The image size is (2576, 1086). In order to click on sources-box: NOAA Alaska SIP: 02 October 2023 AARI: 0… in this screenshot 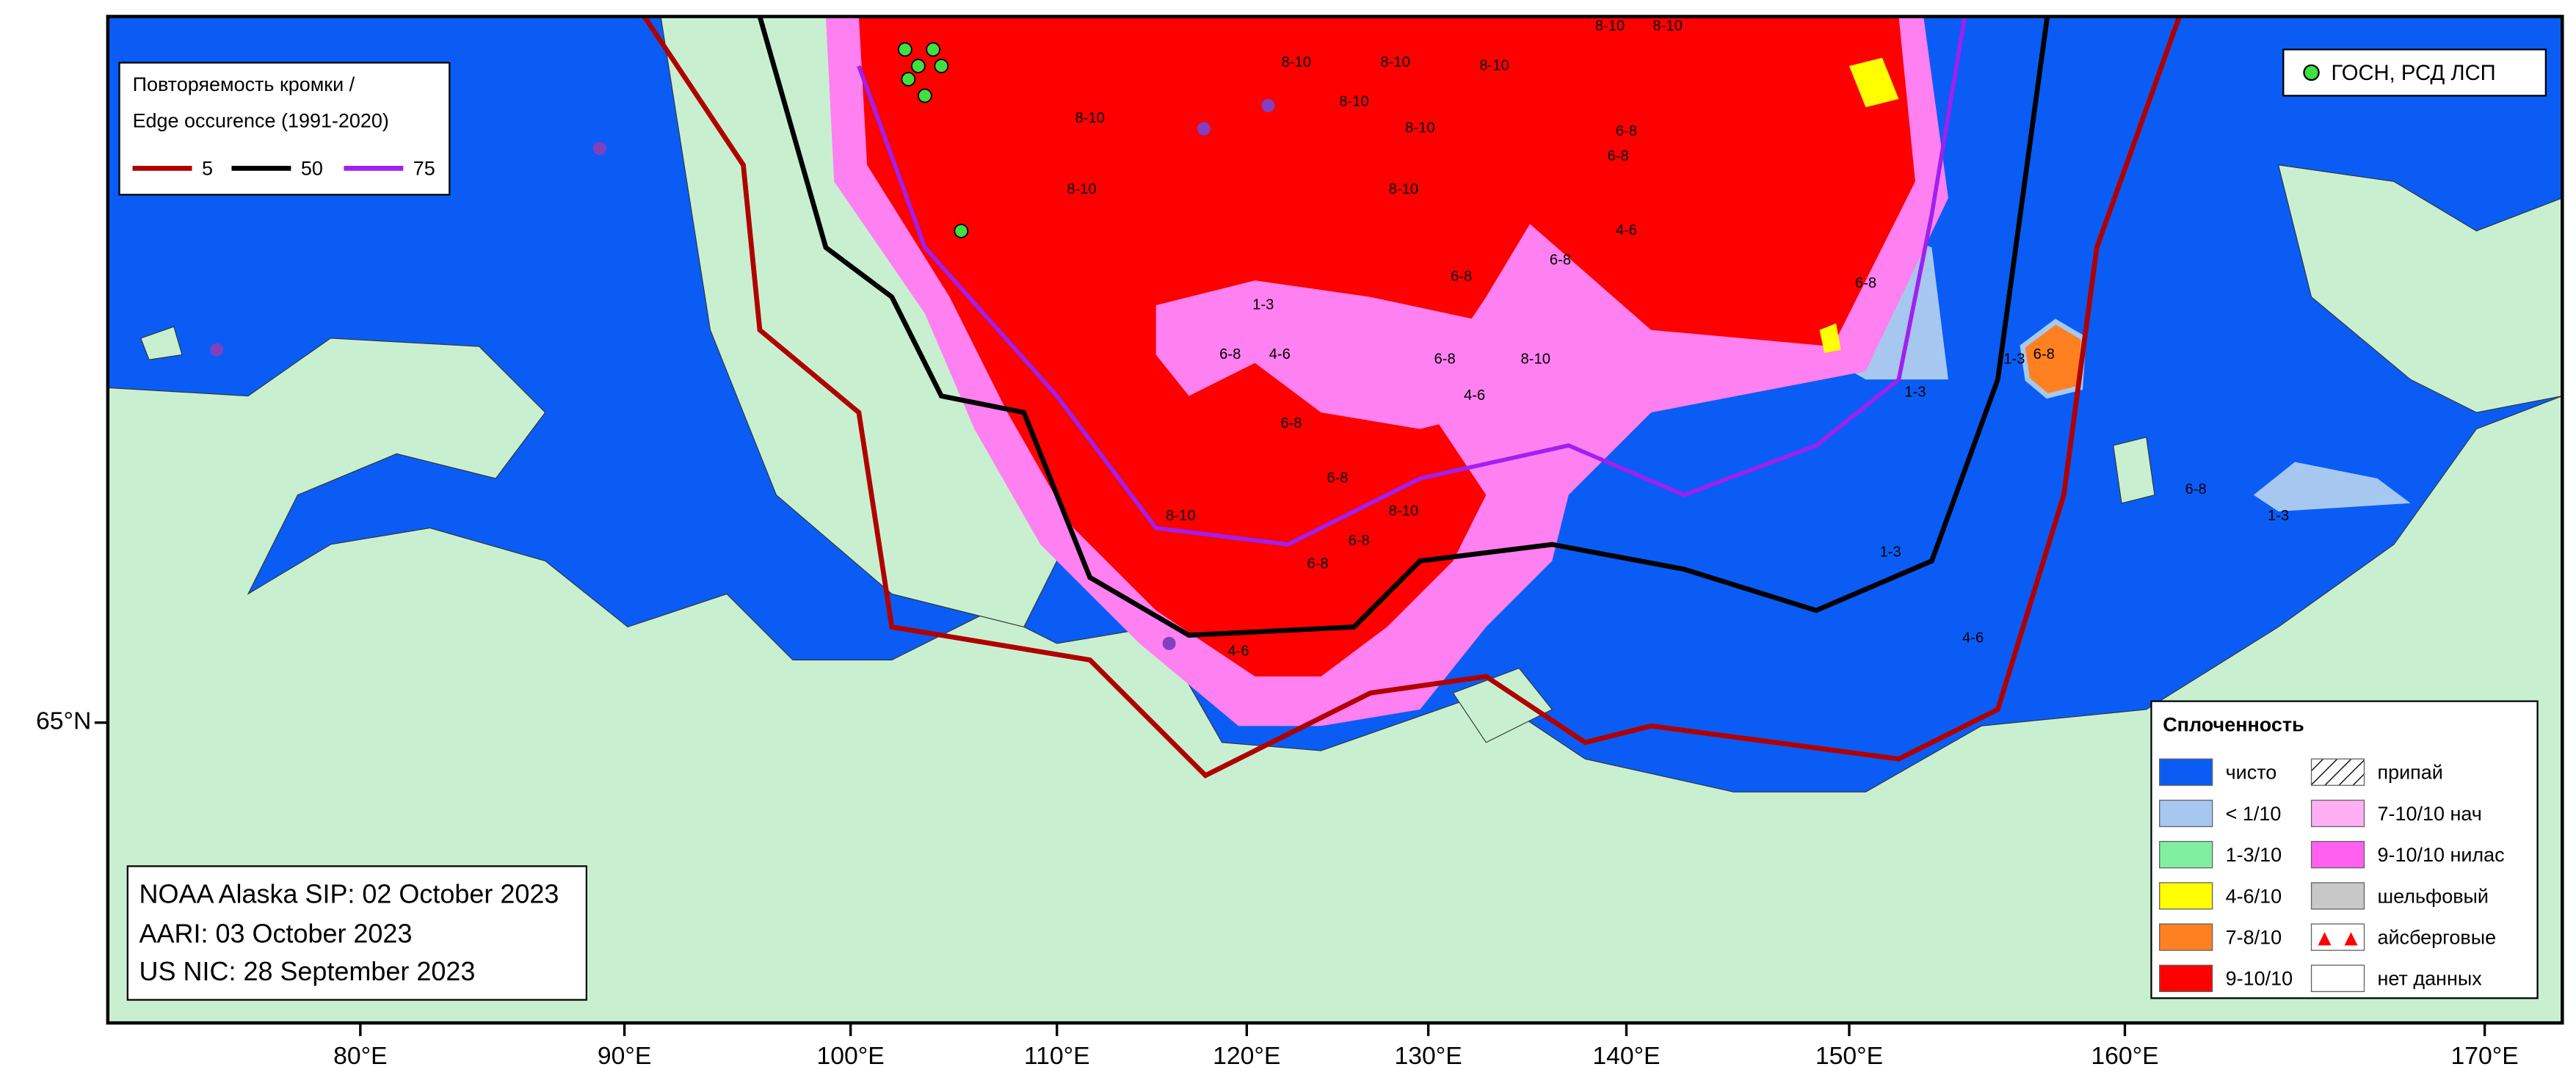, I will do `click(357, 933)`.